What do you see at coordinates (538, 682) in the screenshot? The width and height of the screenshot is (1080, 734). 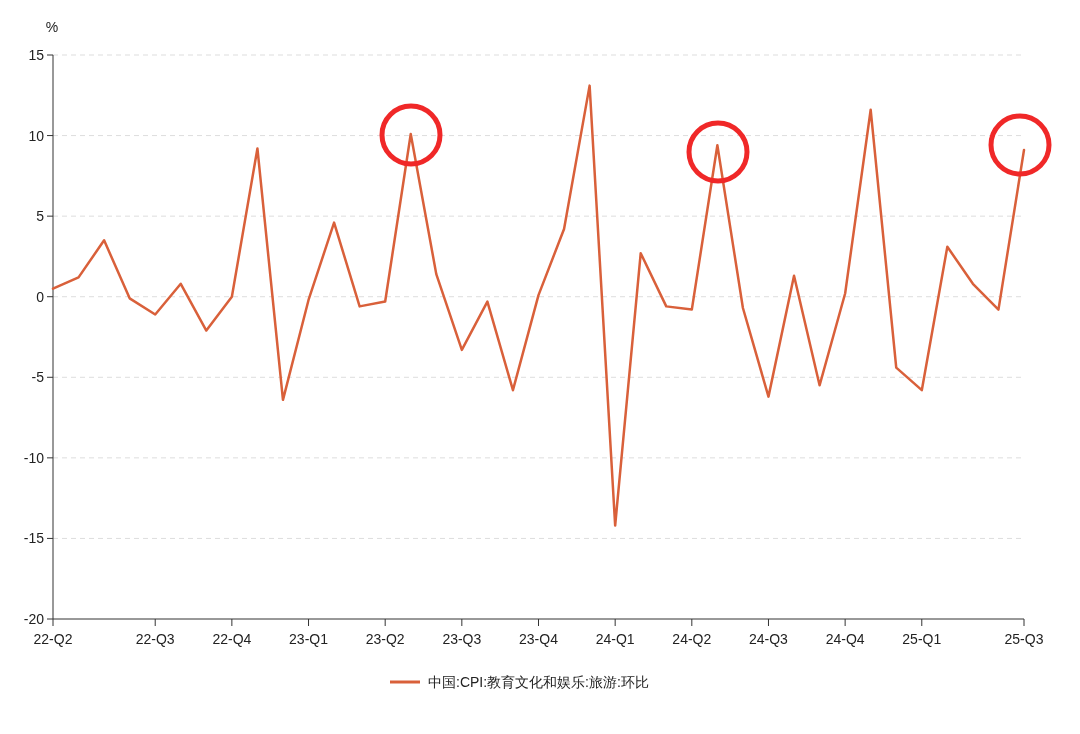 I see `legend-label: 中国:CPI:教育文化和娱乐:旅游:环比` at bounding box center [538, 682].